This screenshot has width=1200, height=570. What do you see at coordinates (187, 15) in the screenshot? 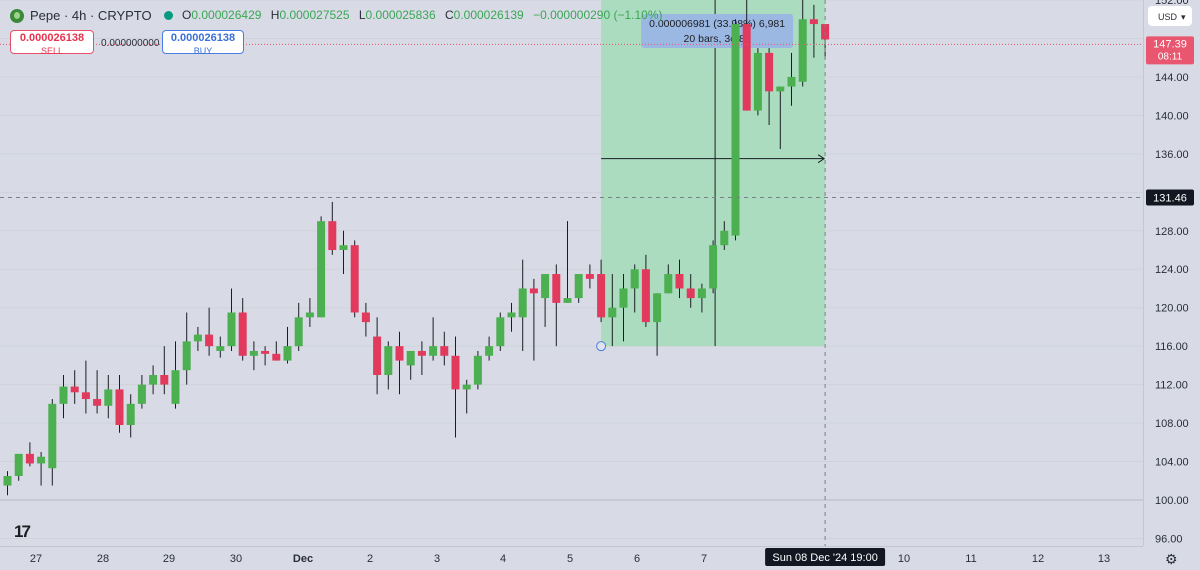
I see `open-key: O` at bounding box center [187, 15].